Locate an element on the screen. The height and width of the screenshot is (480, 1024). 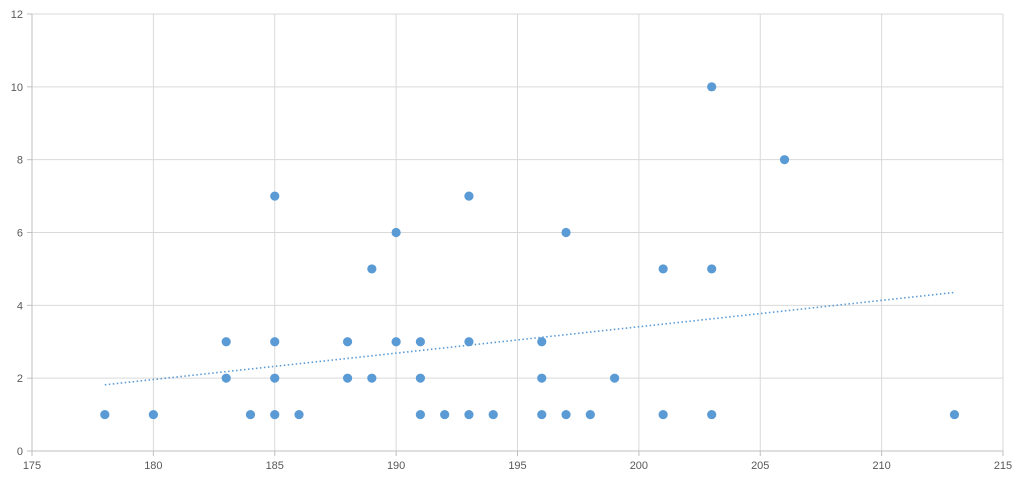
x-tick-label: 215 is located at coordinates (1003, 466).